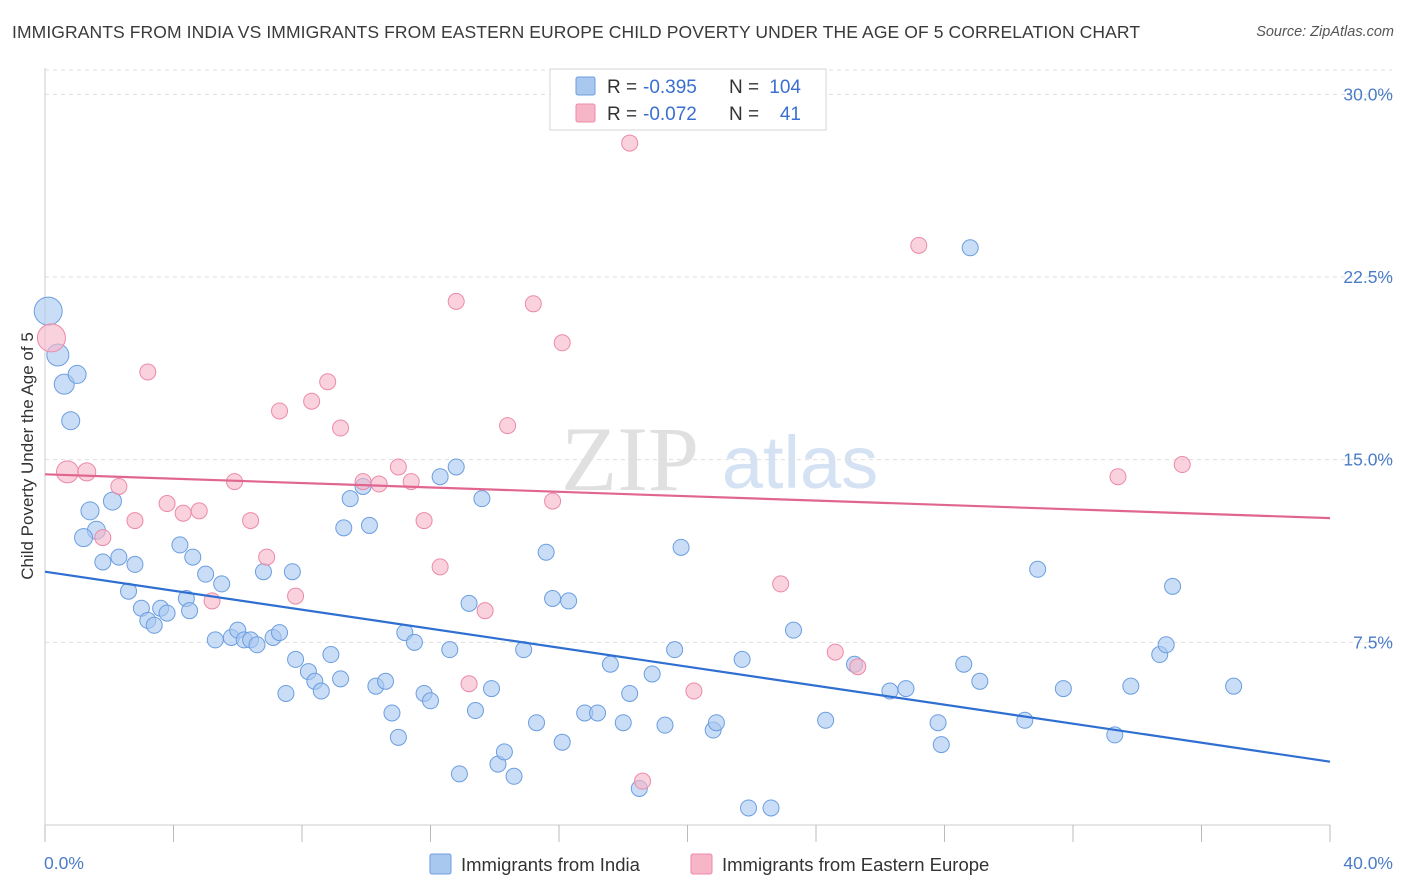 The image size is (1406, 892). What do you see at coordinates (551, 864) in the screenshot?
I see `bottom-legend-label-india: Immigrants from India` at bounding box center [551, 864].